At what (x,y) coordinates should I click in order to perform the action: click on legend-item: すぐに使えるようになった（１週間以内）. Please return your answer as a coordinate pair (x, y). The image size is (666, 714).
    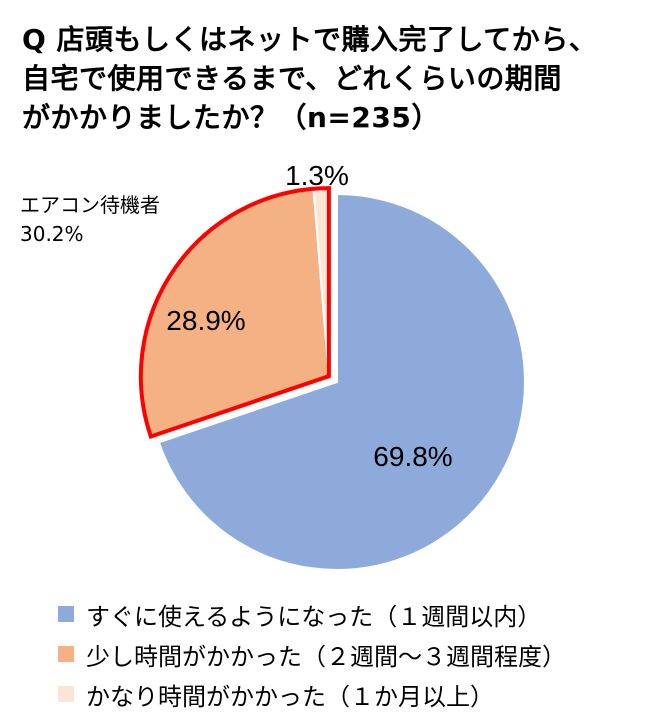
    Looking at the image, I should click on (312, 614).